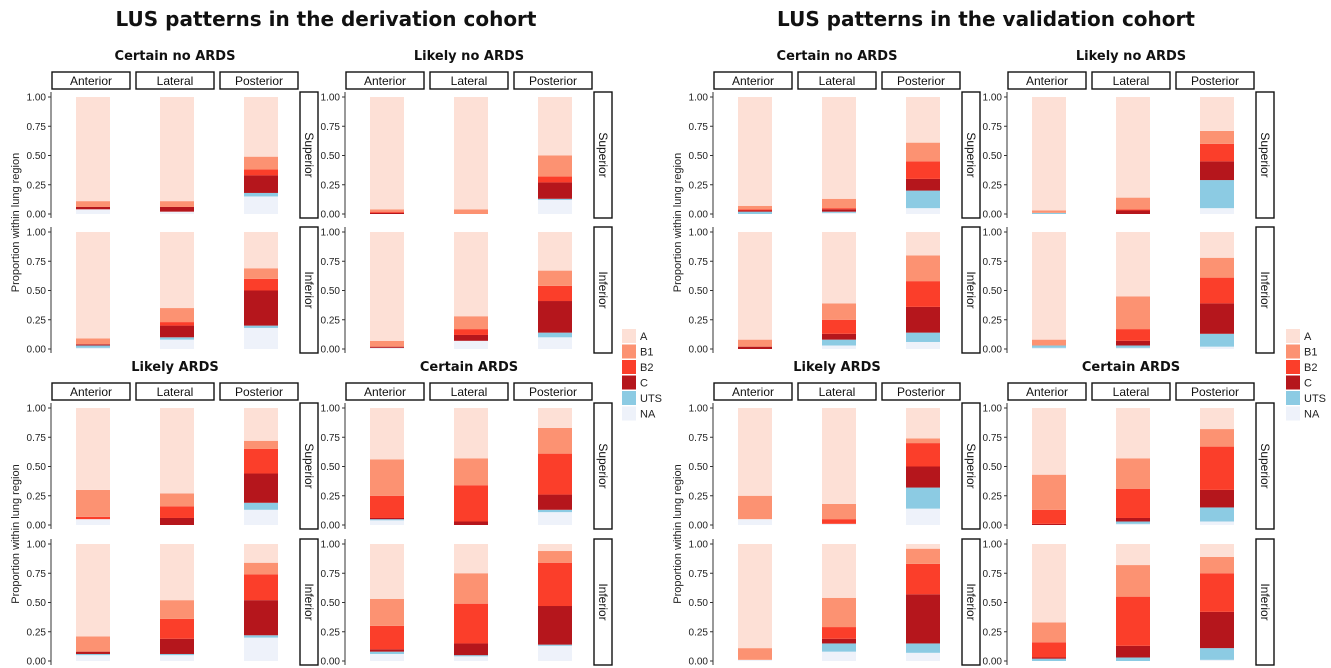 Image resolution: width=1331 pixels, height=668 pixels. Describe the element at coordinates (1293, 336) in the screenshot. I see `legend-swatch-a` at that location.